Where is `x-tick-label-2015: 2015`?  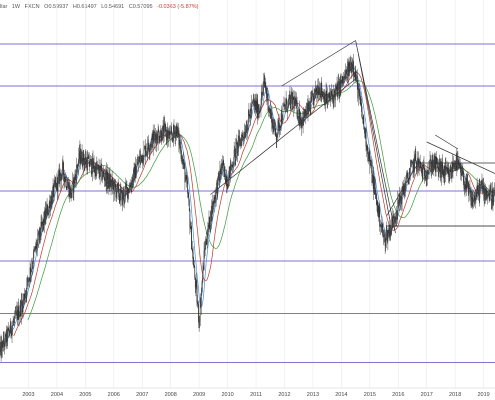
x-tick-label-2015: 2015 is located at coordinates (370, 395).